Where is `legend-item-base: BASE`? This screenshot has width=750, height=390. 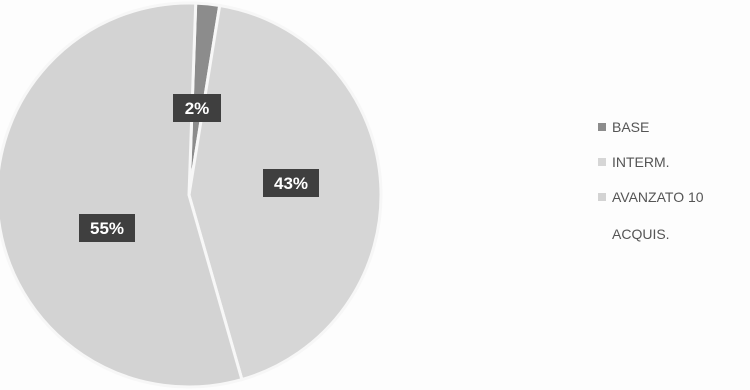 legend-item-base: BASE is located at coordinates (670, 127).